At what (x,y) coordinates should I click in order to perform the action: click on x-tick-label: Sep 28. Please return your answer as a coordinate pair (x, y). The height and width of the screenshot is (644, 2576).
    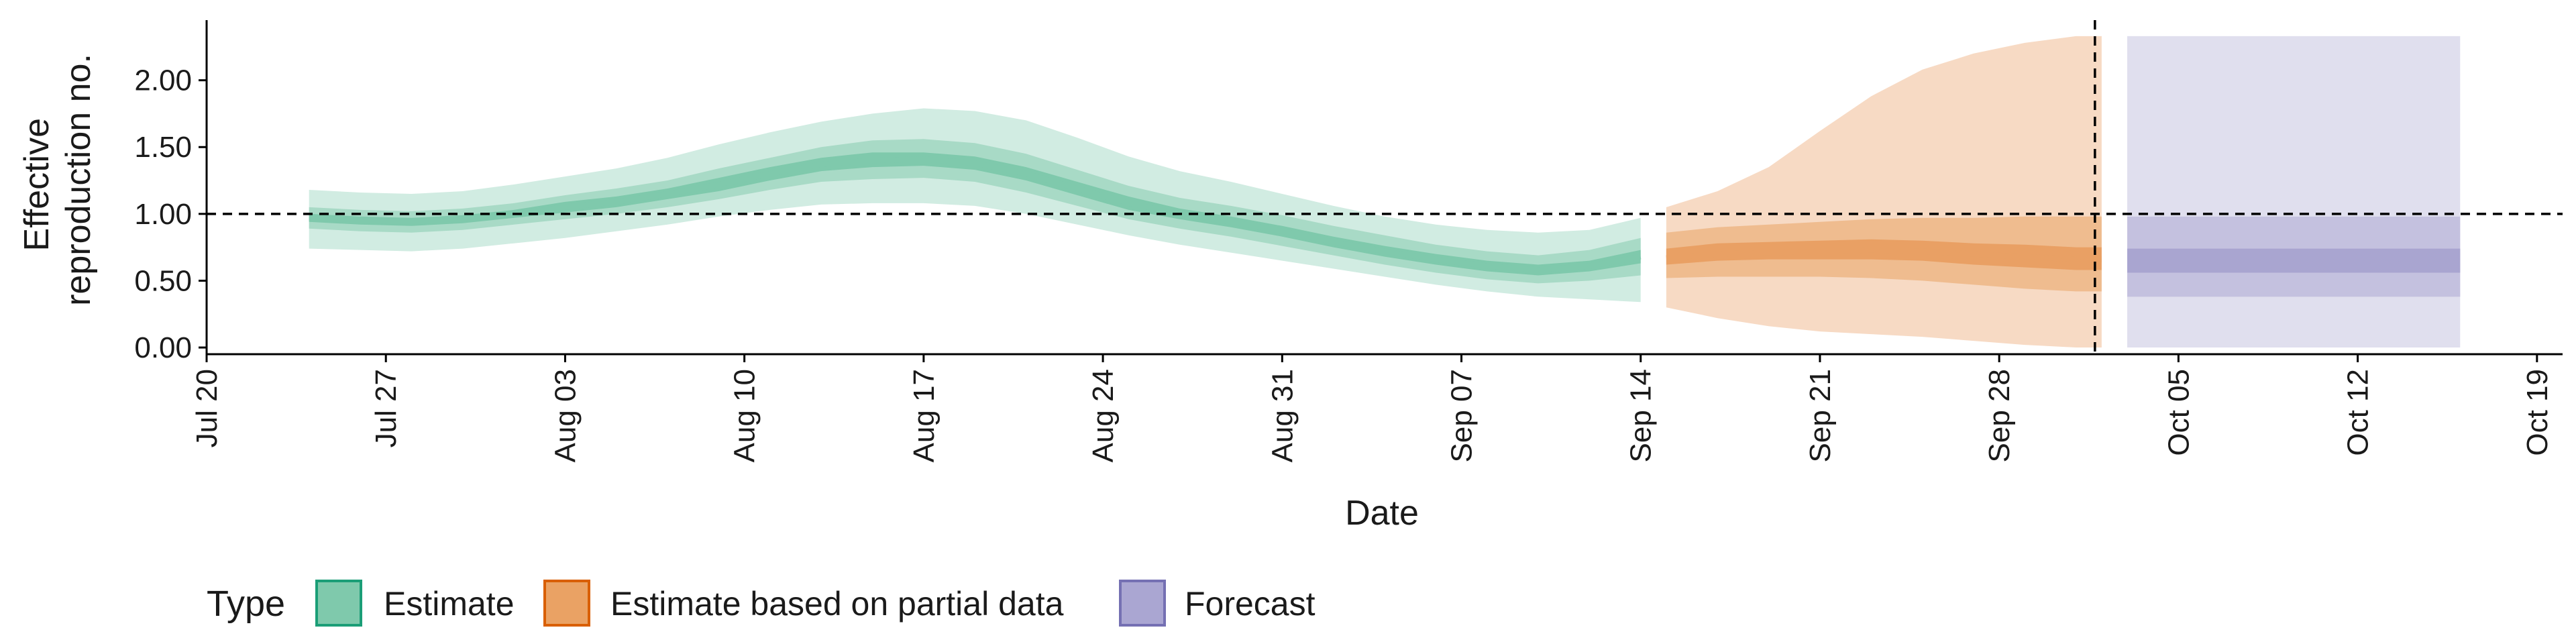
    Looking at the image, I should click on (1999, 415).